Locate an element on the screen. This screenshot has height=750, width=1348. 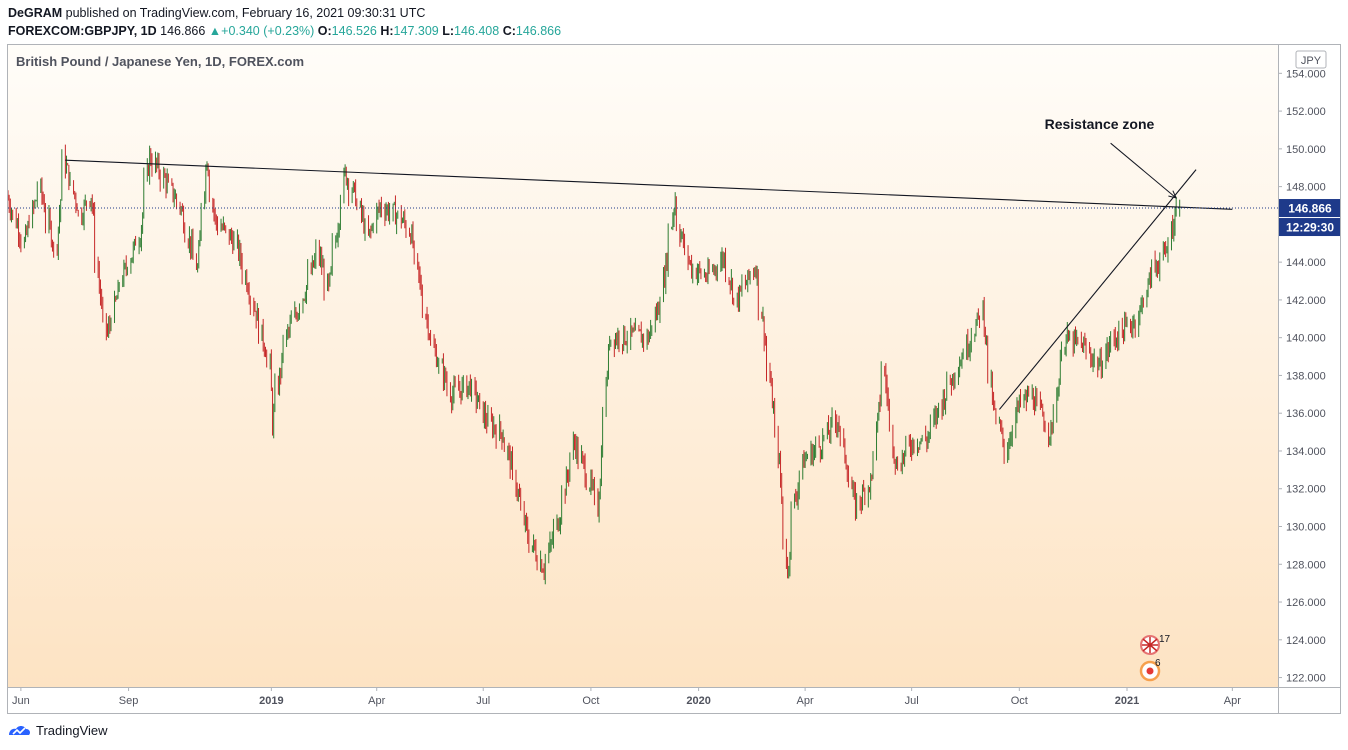
open-label: O: is located at coordinates (324, 31).